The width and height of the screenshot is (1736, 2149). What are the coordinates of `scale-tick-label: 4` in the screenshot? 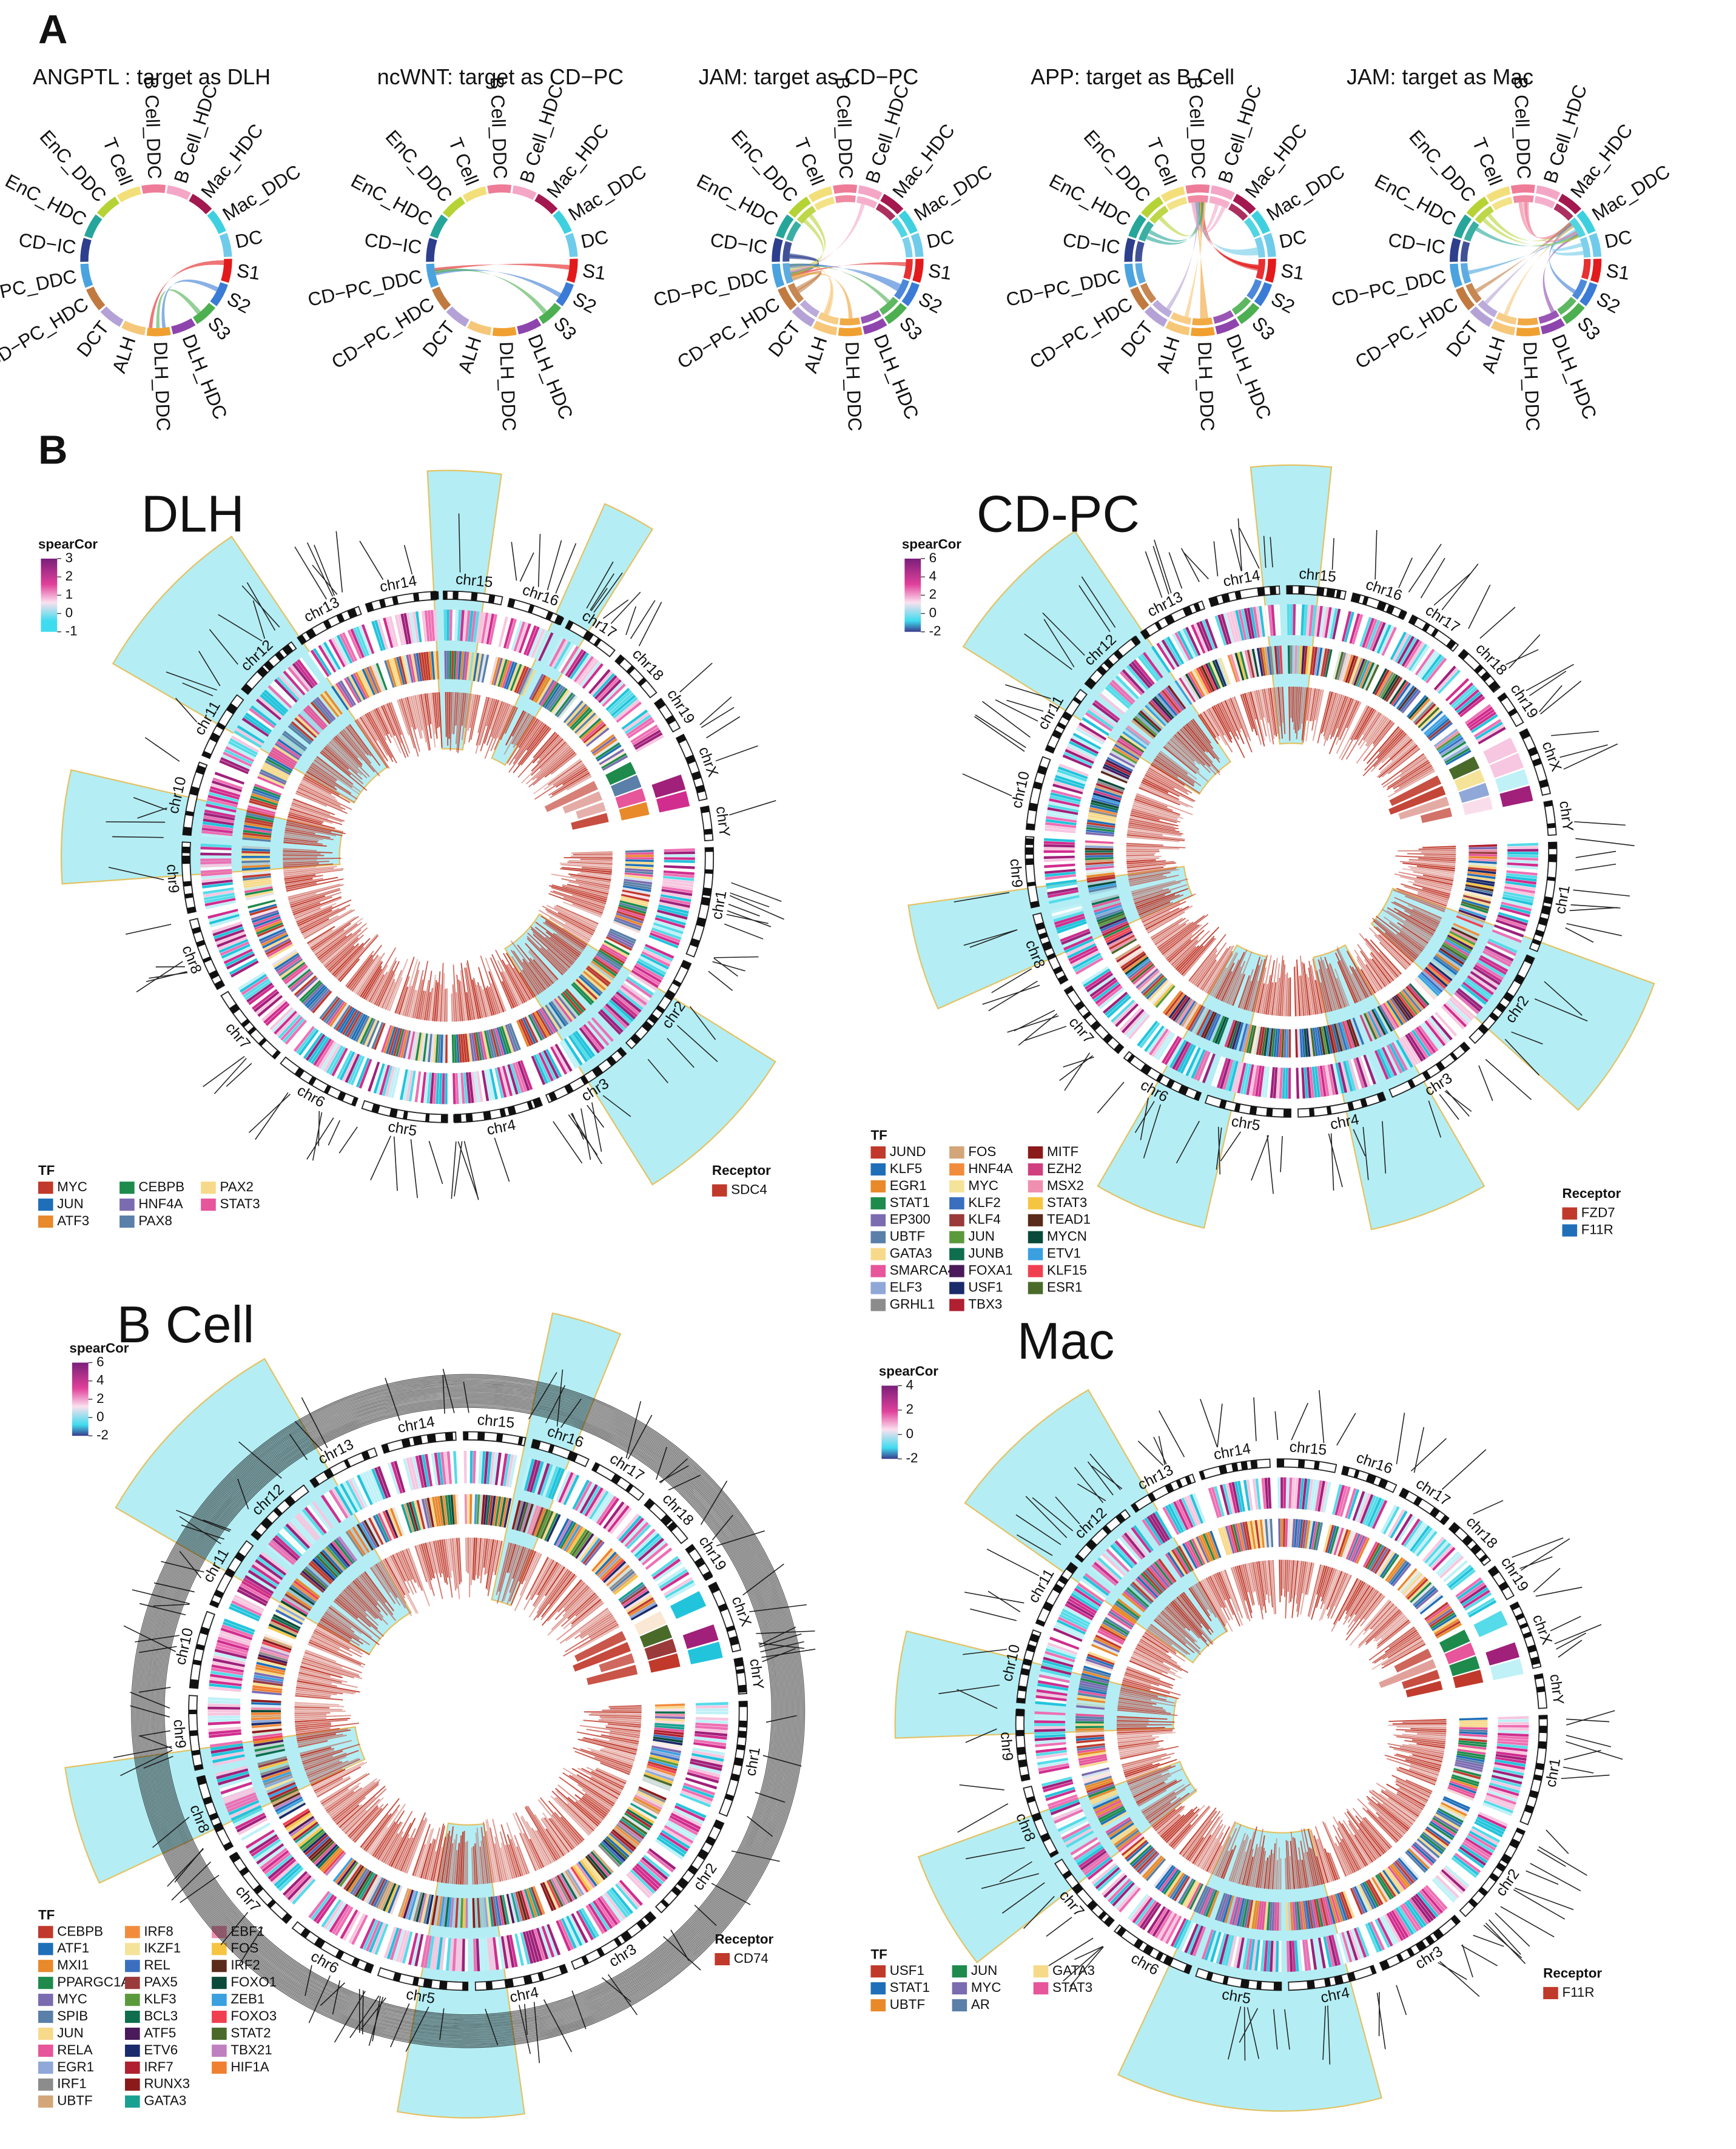 It's located at (933, 575).